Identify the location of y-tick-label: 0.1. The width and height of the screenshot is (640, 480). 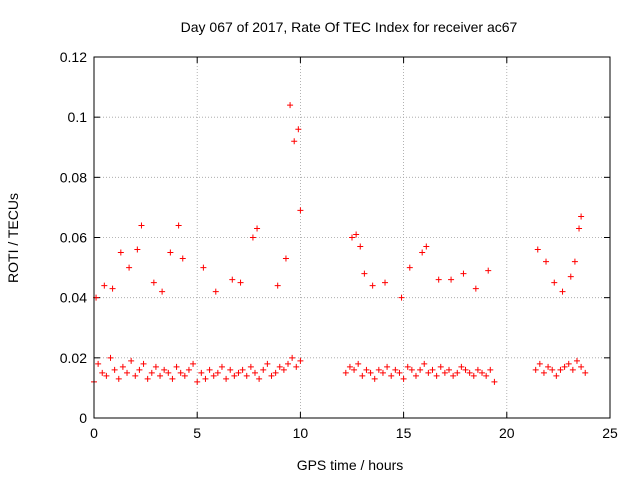
(78, 117).